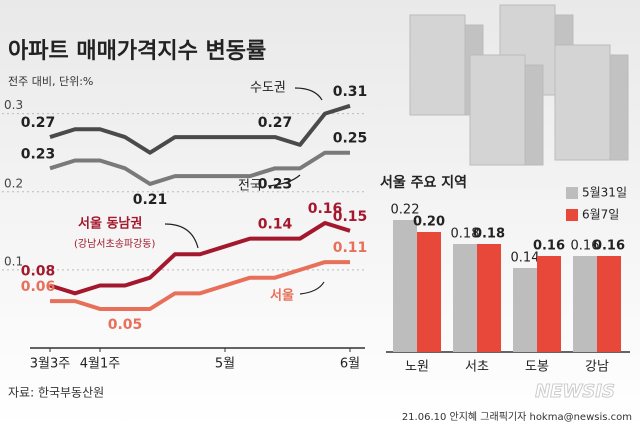 The image size is (640, 427). Describe the element at coordinates (268, 88) in the screenshot. I see `series-label: 수도권` at that location.